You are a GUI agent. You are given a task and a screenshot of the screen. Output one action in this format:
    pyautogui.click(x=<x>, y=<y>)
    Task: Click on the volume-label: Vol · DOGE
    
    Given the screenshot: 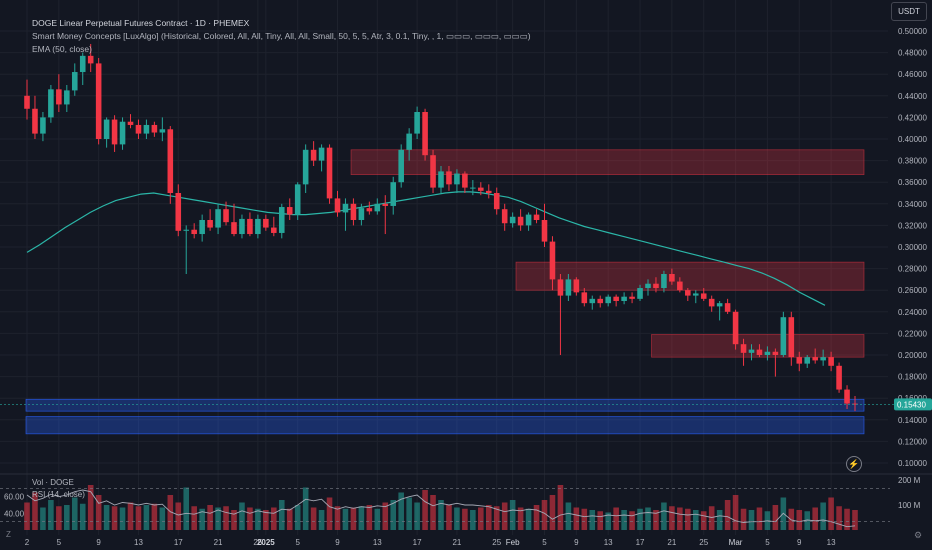 What is the action you would take?
    pyautogui.click(x=53, y=482)
    